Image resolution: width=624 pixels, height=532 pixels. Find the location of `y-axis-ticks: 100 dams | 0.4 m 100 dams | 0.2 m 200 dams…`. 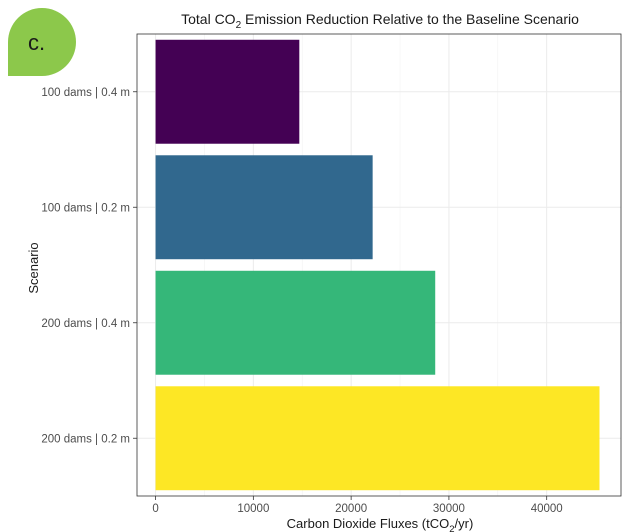

y-axis-ticks: 100 dams | 0.4 m 100 dams | 0.2 m 200 dams… is located at coordinates (89, 266).